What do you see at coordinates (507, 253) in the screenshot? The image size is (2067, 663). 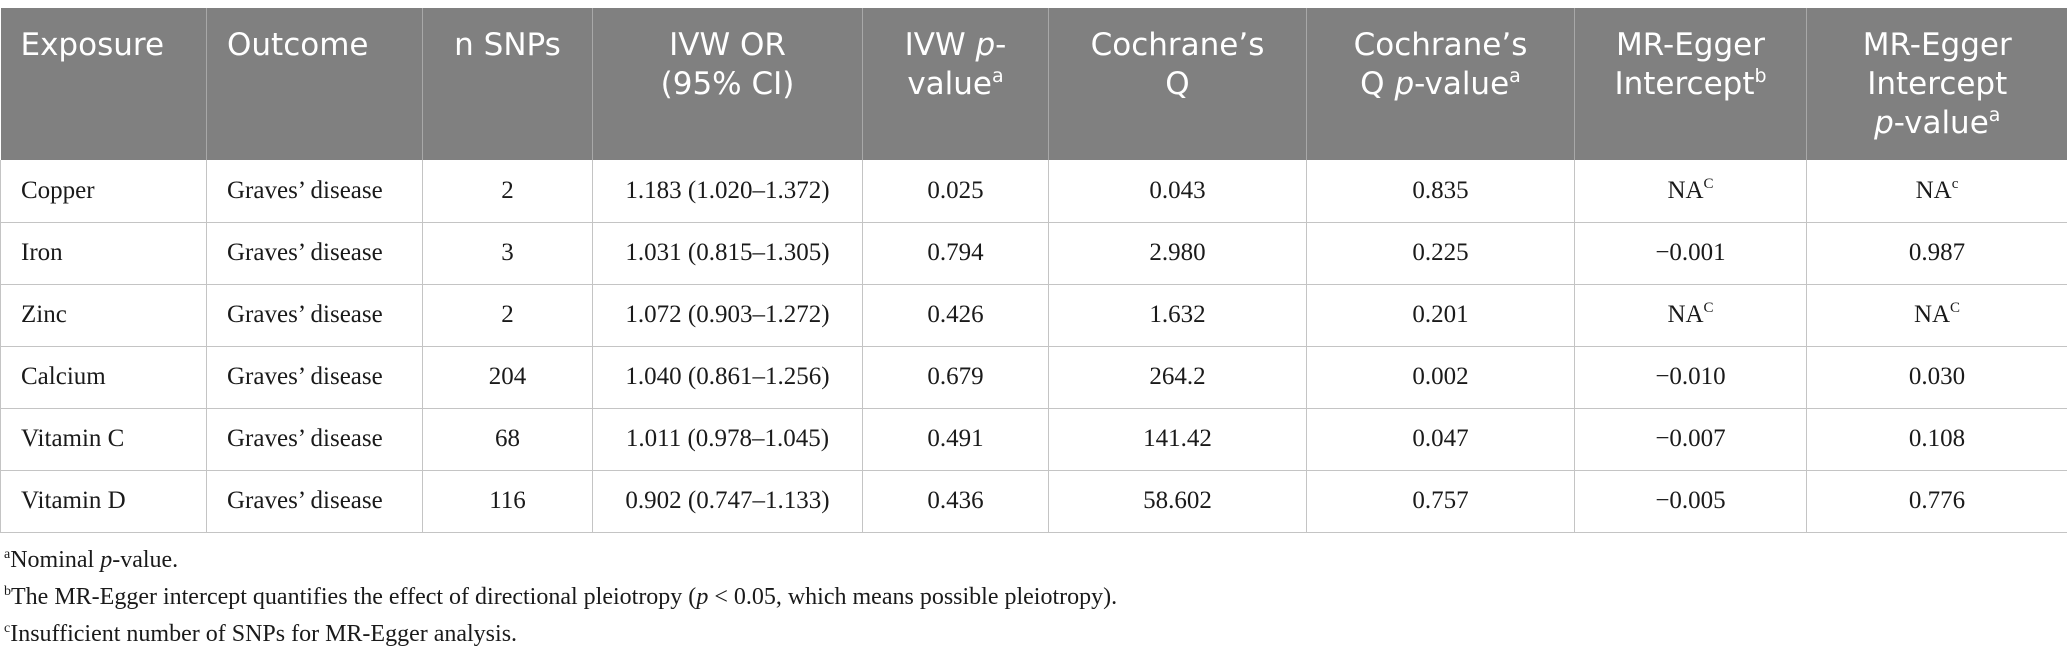 I see `cell-n-snps: 3` at bounding box center [507, 253].